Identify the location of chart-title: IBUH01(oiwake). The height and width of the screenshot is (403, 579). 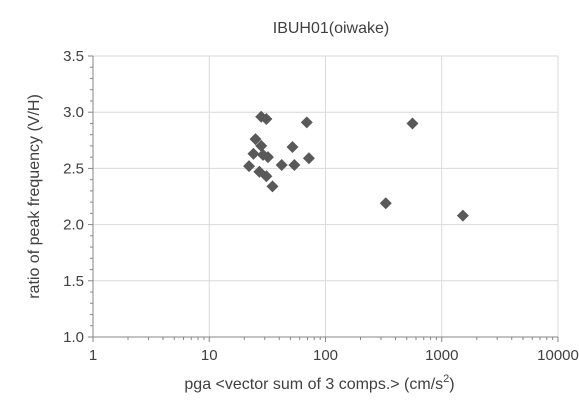
(331, 28).